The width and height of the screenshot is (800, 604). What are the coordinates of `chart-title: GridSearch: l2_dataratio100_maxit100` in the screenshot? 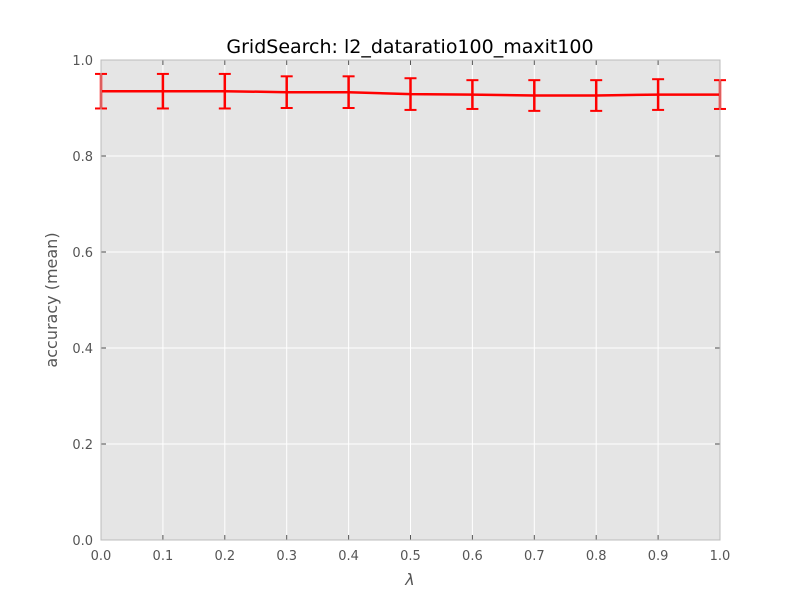 It's located at (409, 47).